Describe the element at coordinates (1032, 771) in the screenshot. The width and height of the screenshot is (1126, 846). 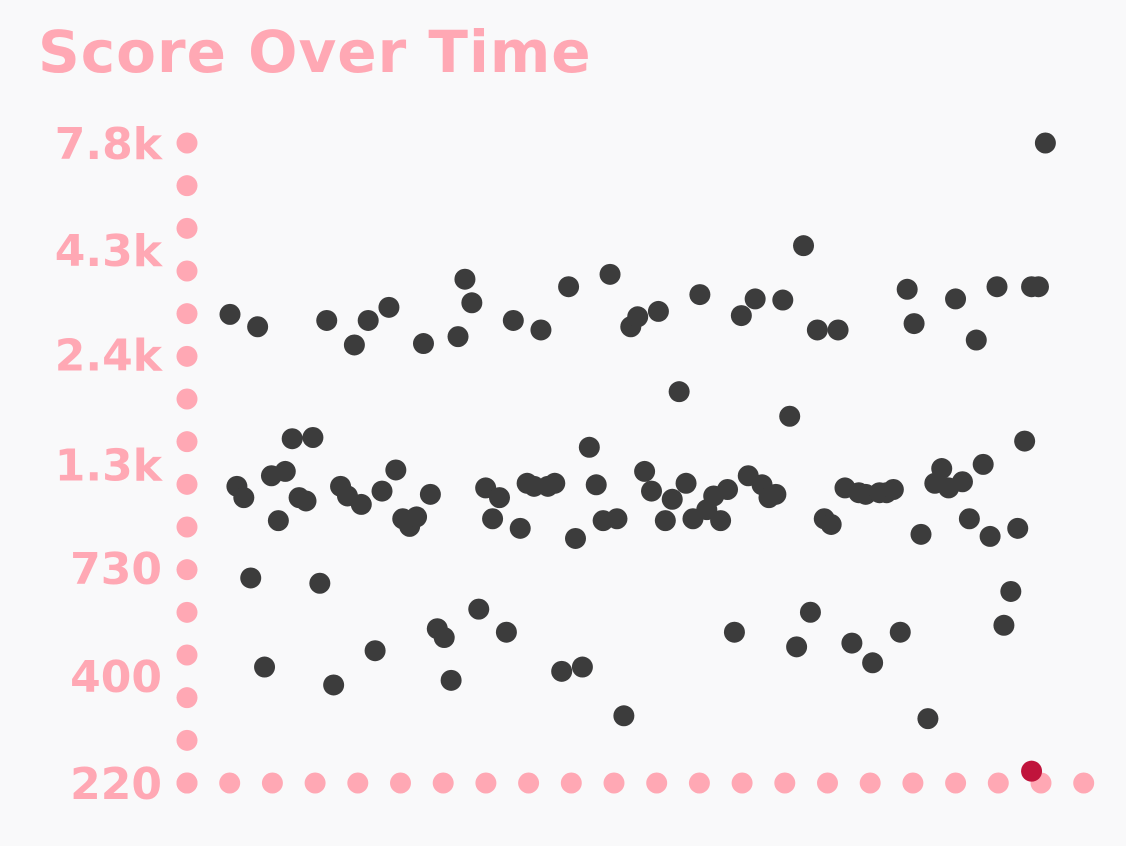
I see `highlight-point` at that location.